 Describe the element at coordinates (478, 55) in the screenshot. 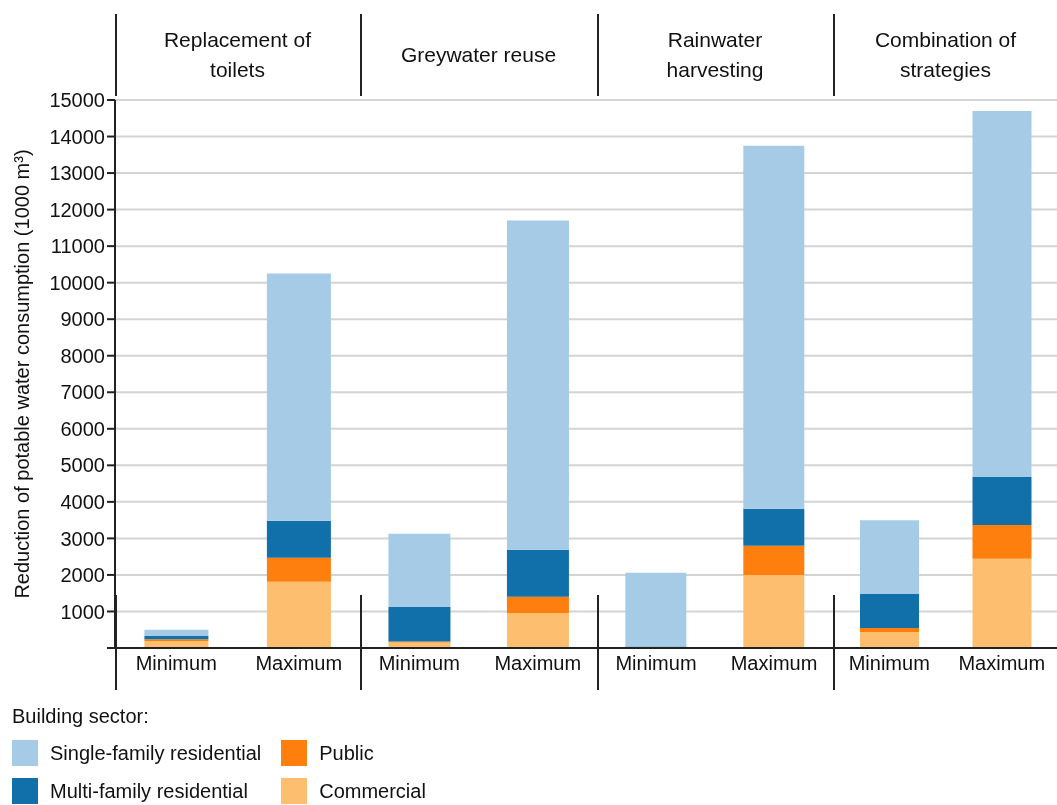

I see `chart-title: Greywater reuse` at that location.